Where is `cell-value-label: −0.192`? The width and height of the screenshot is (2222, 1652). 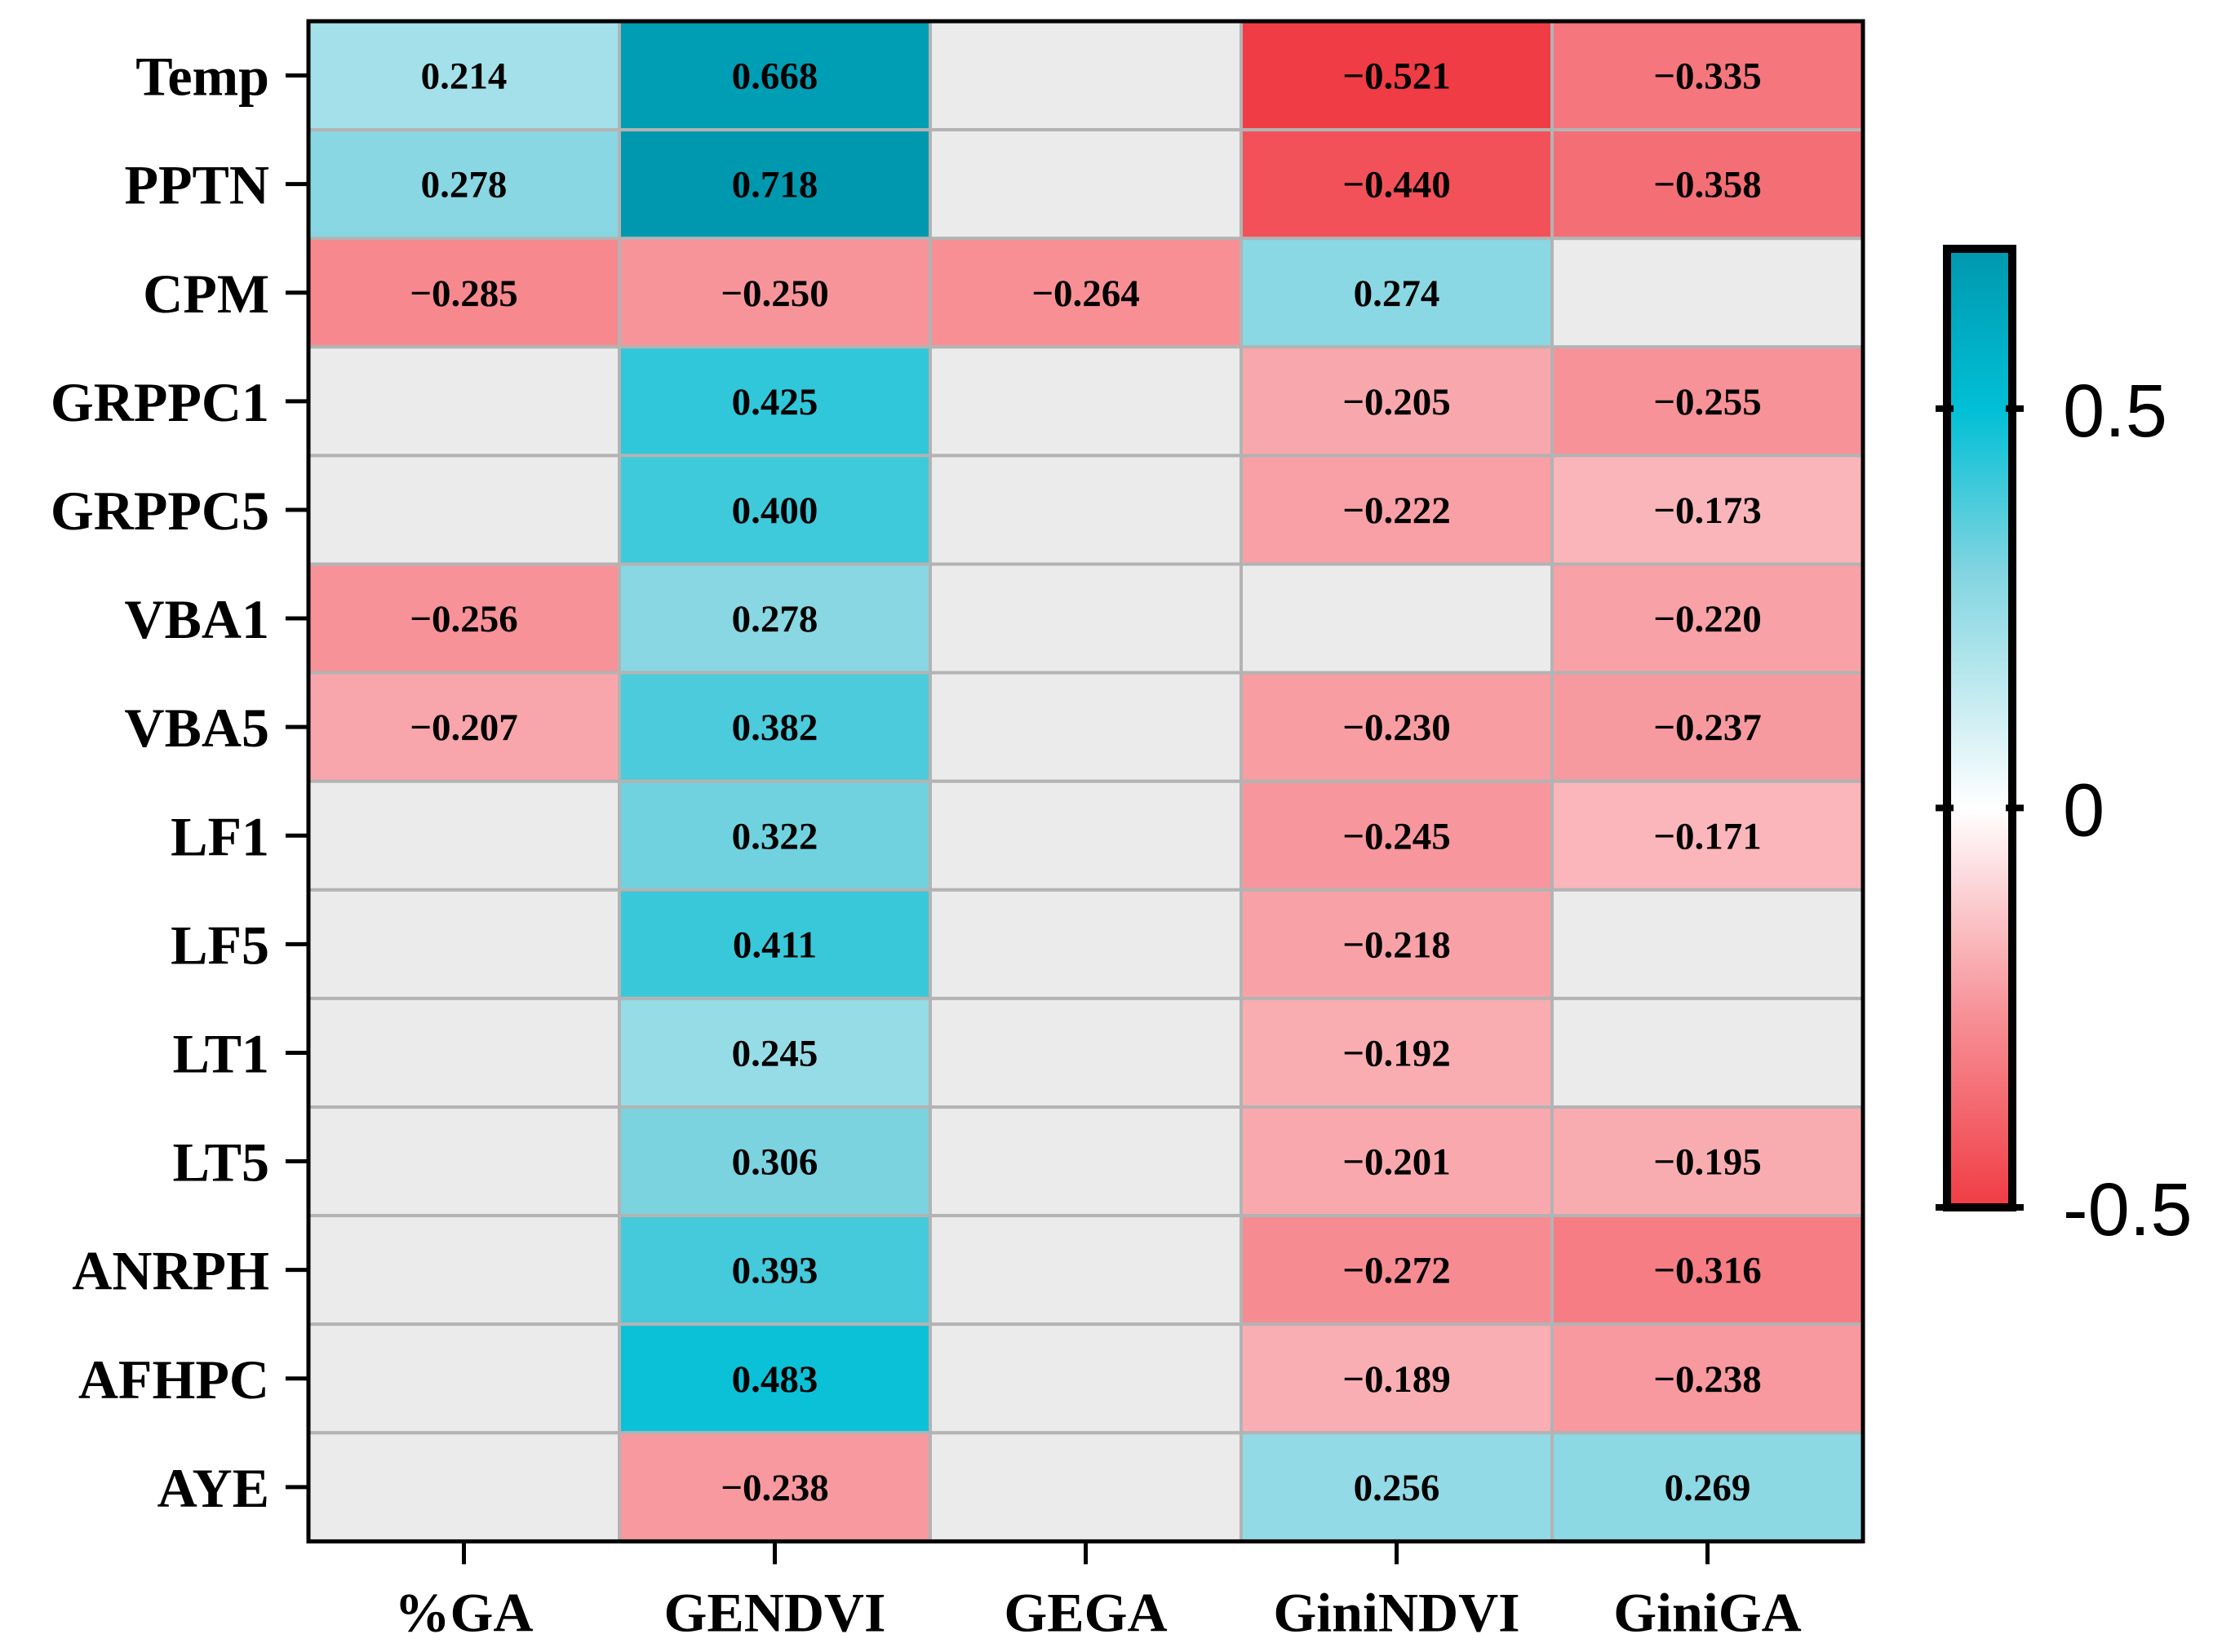 cell-value-label: −0.192 is located at coordinates (1396, 1053).